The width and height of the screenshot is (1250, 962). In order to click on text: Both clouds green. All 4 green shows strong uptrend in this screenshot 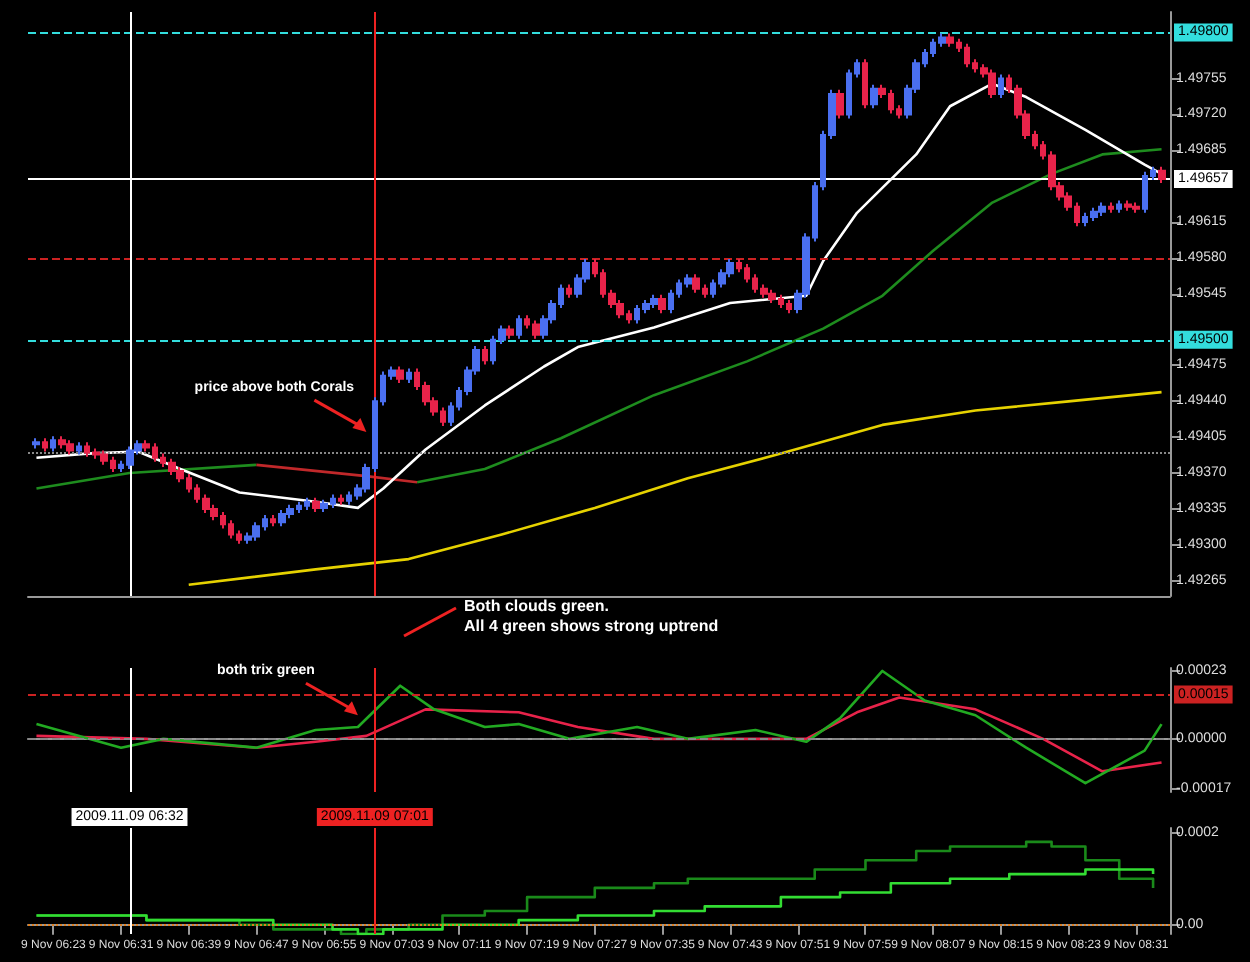, I will do `click(591, 616)`.